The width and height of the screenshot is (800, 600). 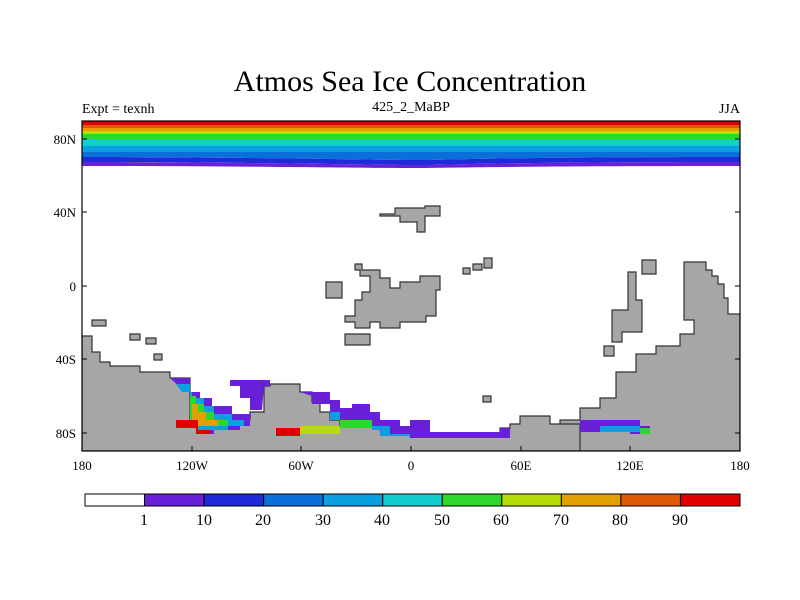 What do you see at coordinates (680, 520) in the screenshot?
I see `colorbar-label-90: 90` at bounding box center [680, 520].